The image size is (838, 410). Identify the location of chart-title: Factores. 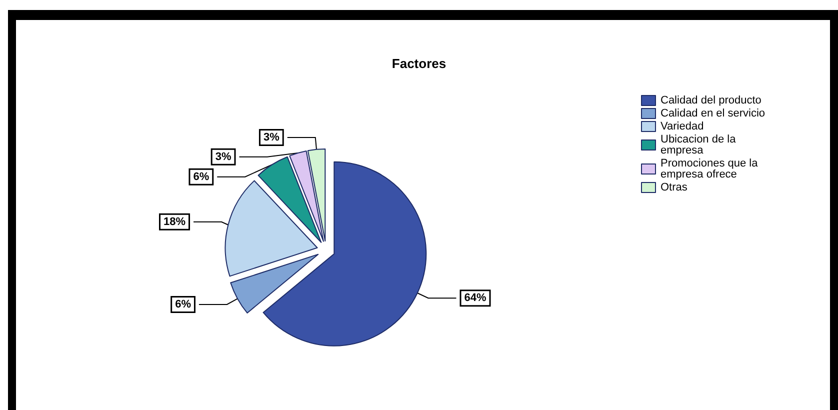
(419, 63).